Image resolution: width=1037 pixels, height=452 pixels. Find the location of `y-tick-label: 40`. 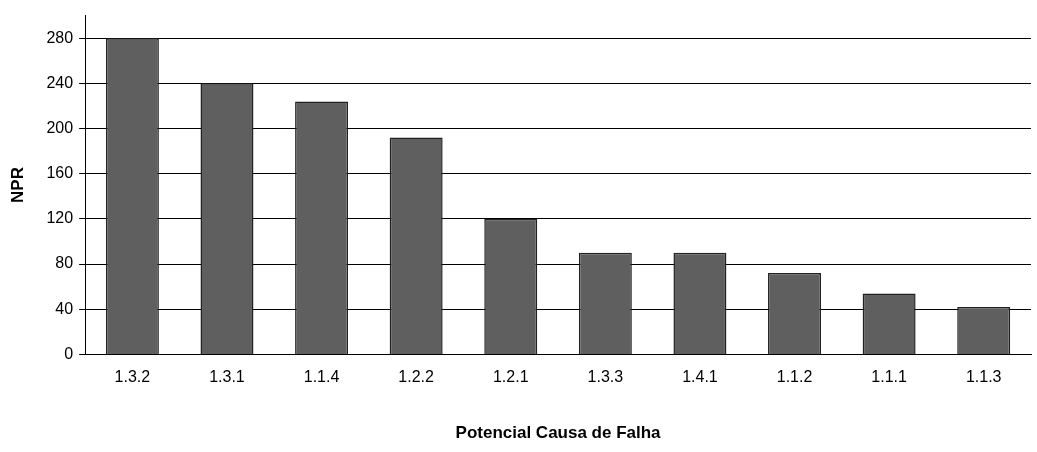

y-tick-label: 40 is located at coordinates (64, 308).